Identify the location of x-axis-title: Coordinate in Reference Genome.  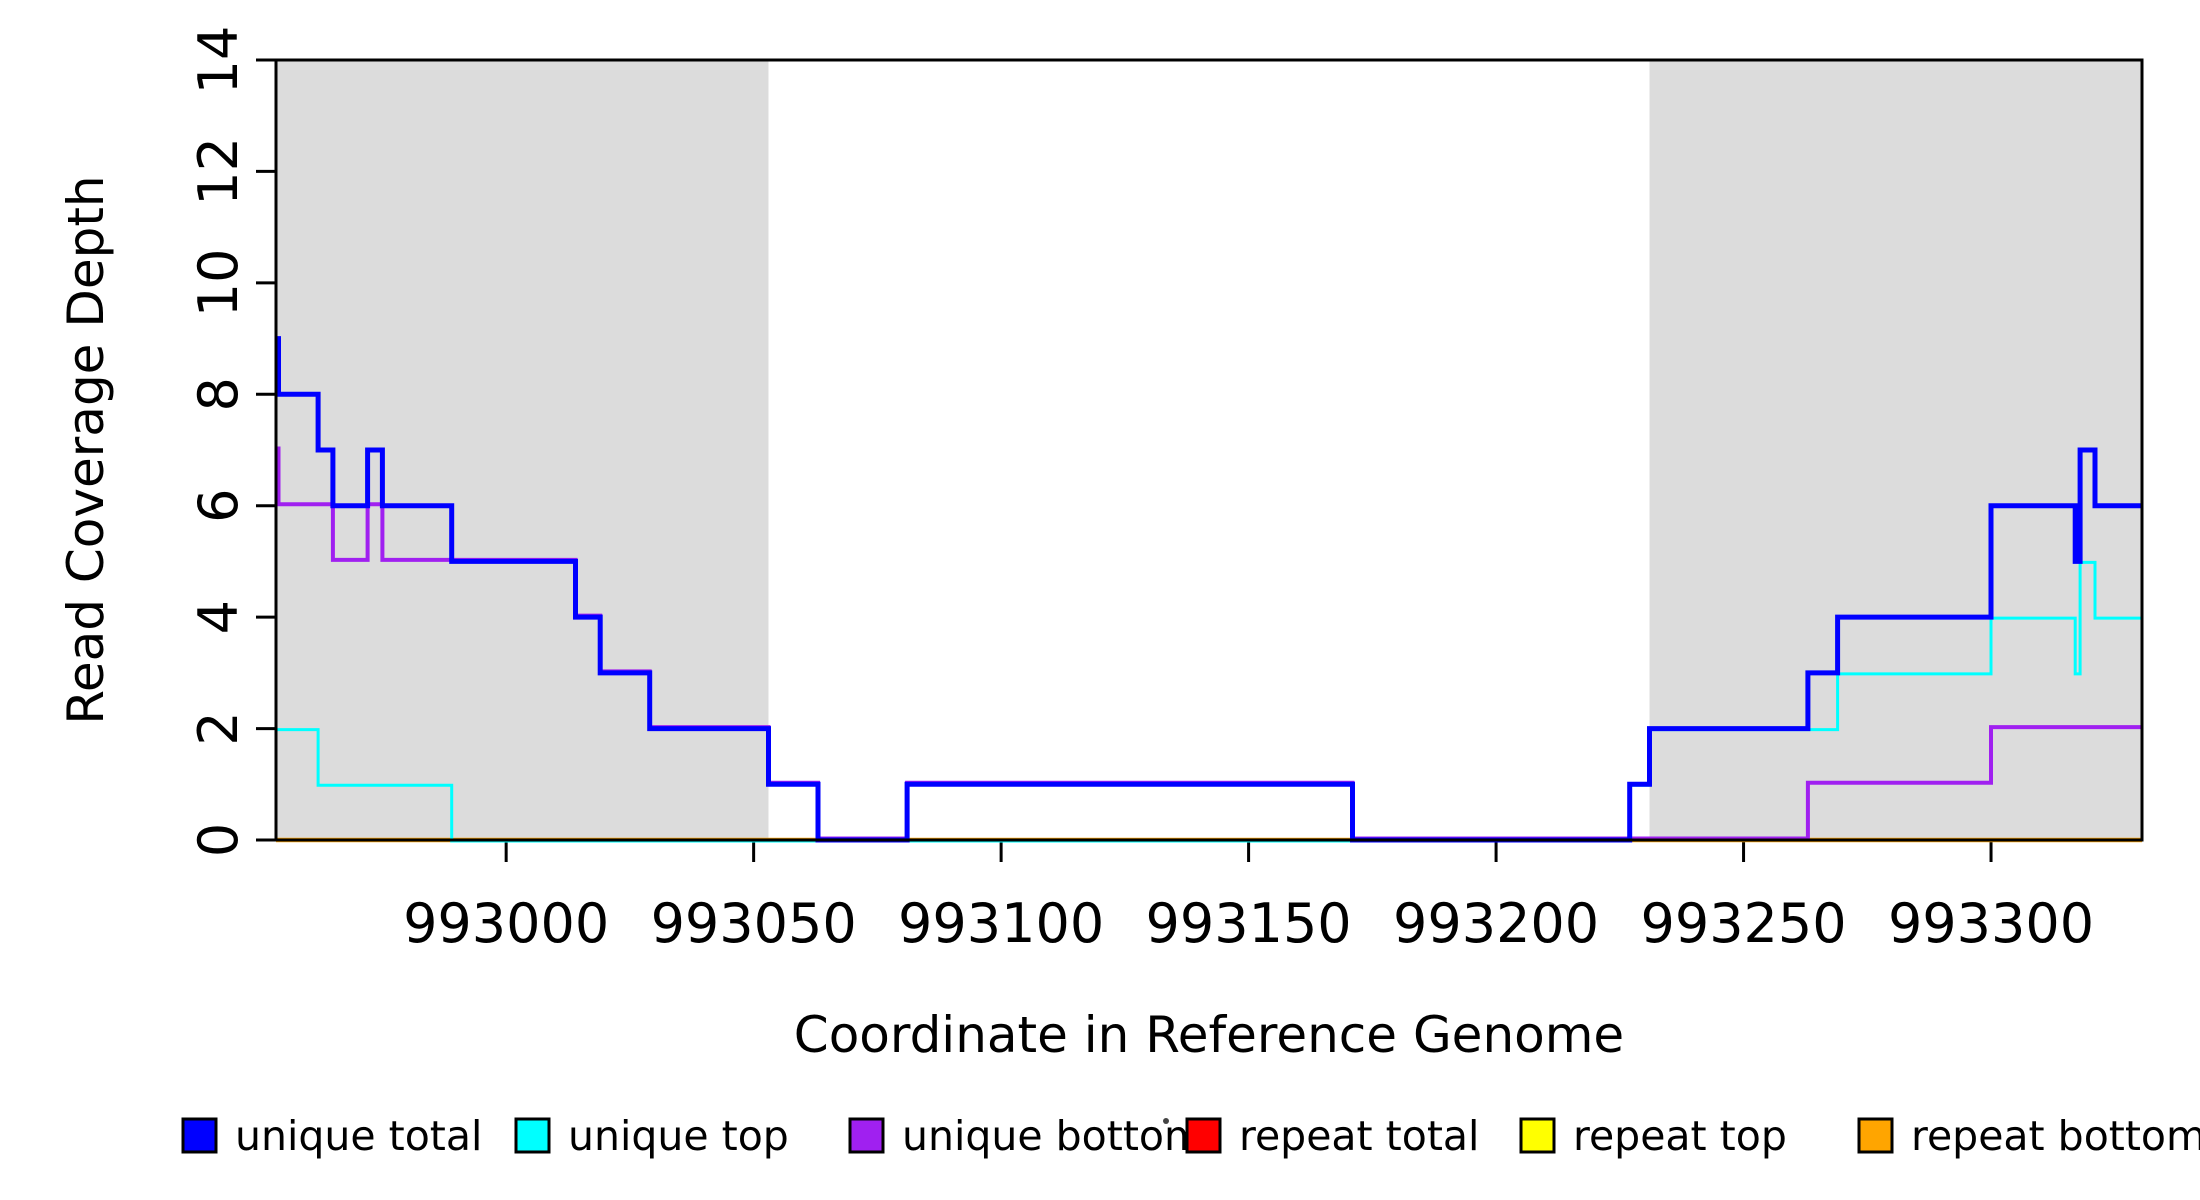
(1209, 1035).